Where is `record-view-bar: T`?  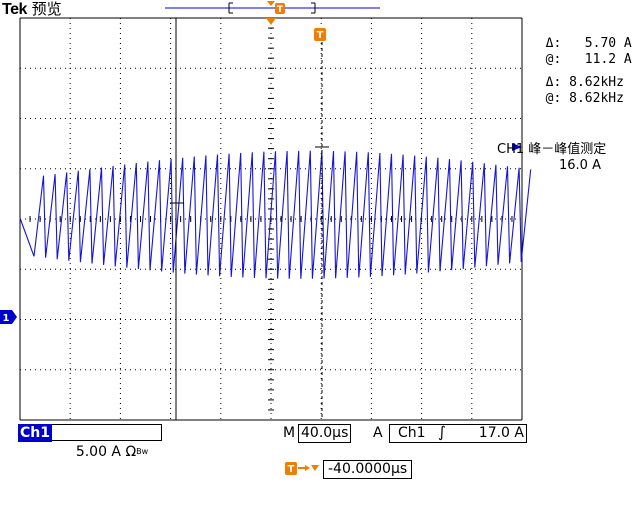 record-view-bar: T is located at coordinates (272, 8).